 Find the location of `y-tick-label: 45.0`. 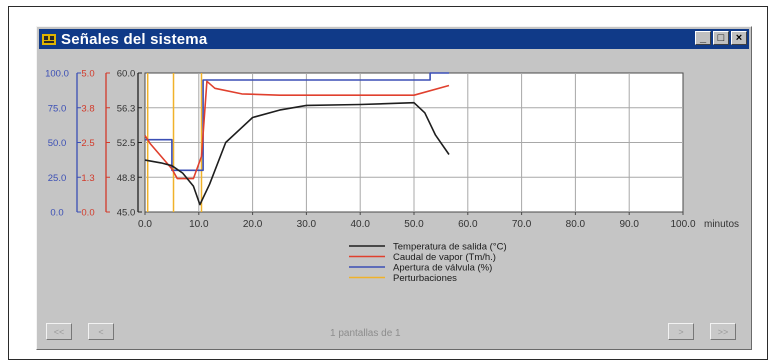

y-tick-label: 45.0 is located at coordinates (126, 213).